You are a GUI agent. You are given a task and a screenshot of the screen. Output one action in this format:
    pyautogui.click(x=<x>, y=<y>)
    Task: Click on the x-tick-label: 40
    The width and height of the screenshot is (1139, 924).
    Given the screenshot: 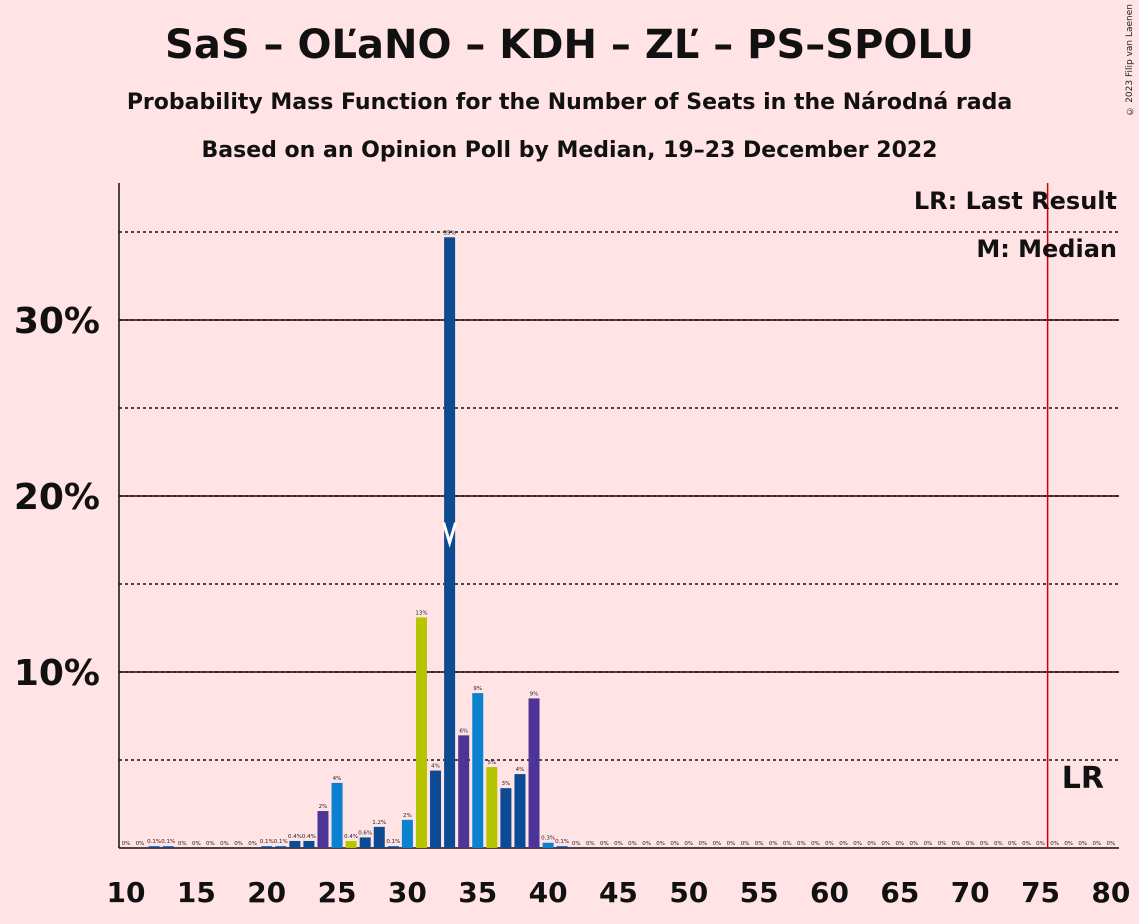 What is the action you would take?
    pyautogui.click(x=548, y=892)
    